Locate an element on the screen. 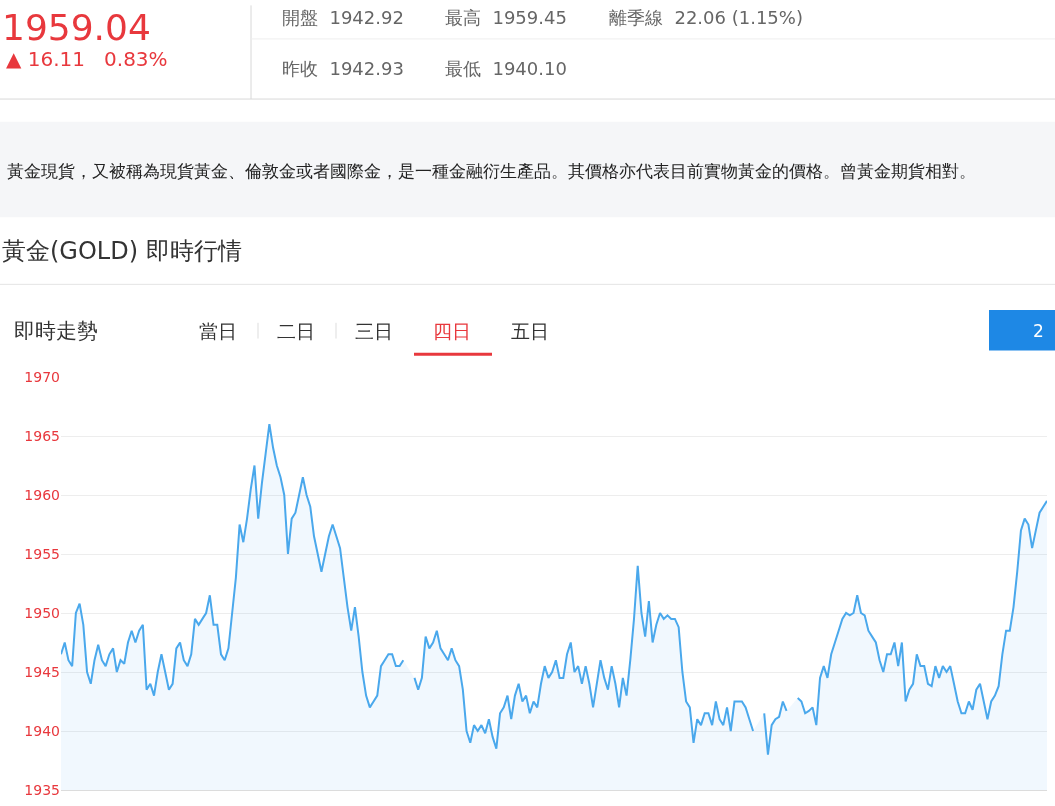 This screenshot has height=806, width=1055. y-tick-label: 1950 is located at coordinates (42, 612).